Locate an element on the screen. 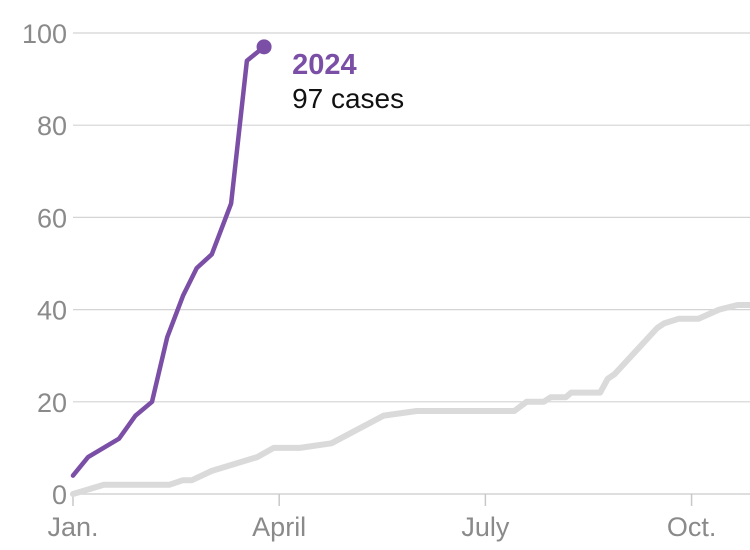  annotation-title: 2024 is located at coordinates (324, 65).